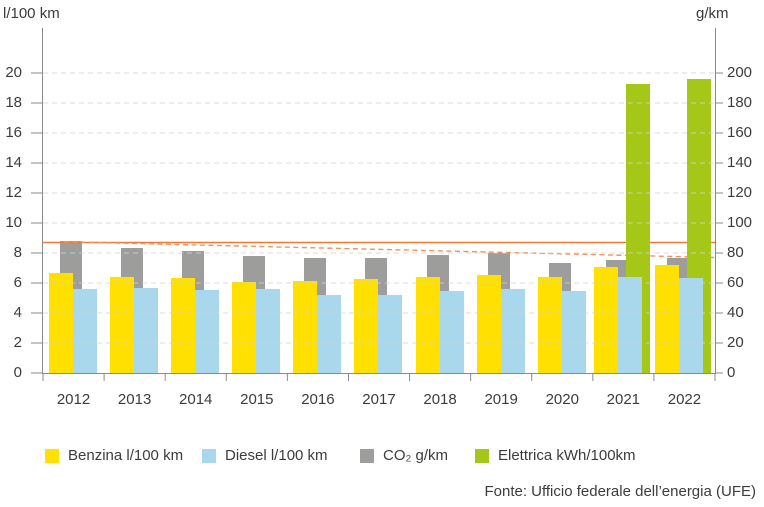  I want to click on legend-swatch-co2, so click(367, 455).